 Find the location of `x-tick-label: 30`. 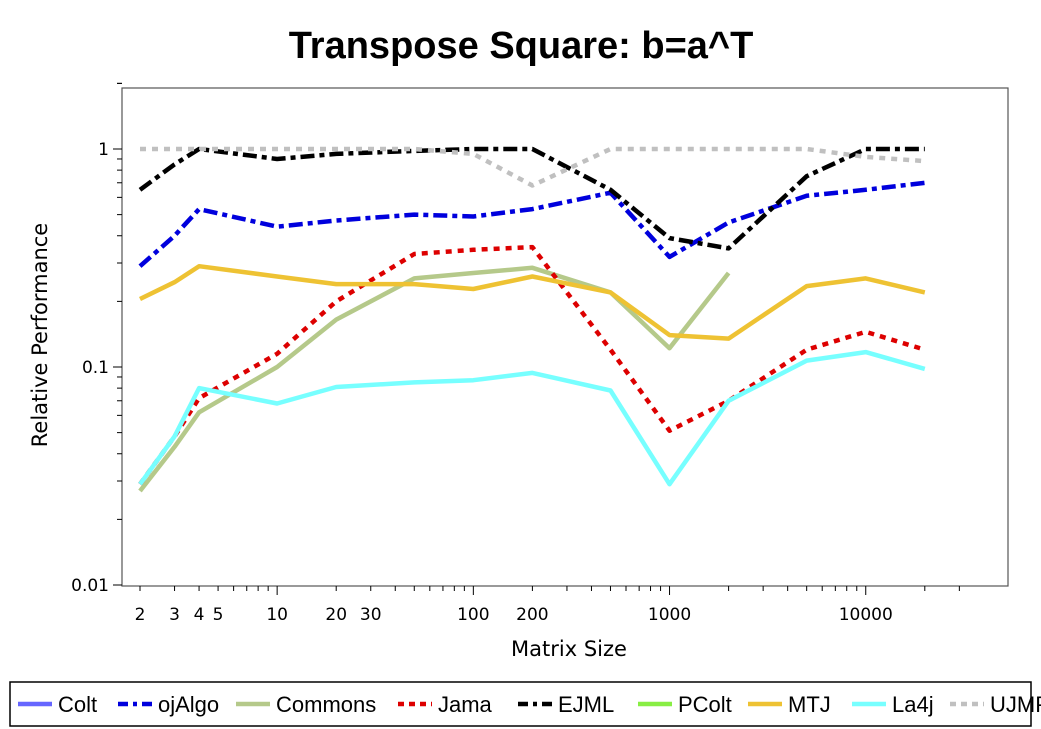

x-tick-label: 30 is located at coordinates (371, 615).